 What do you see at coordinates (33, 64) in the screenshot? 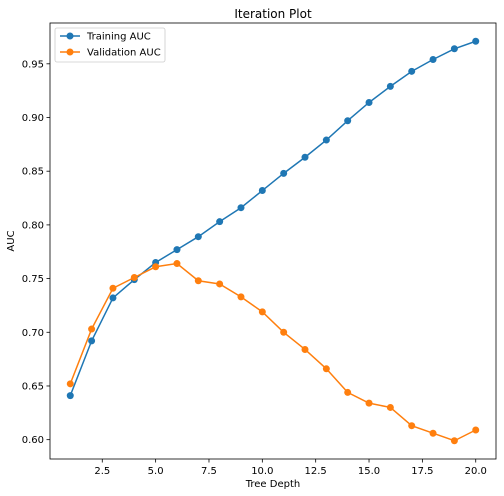
I see `y-tick-label: 0.95` at bounding box center [33, 64].